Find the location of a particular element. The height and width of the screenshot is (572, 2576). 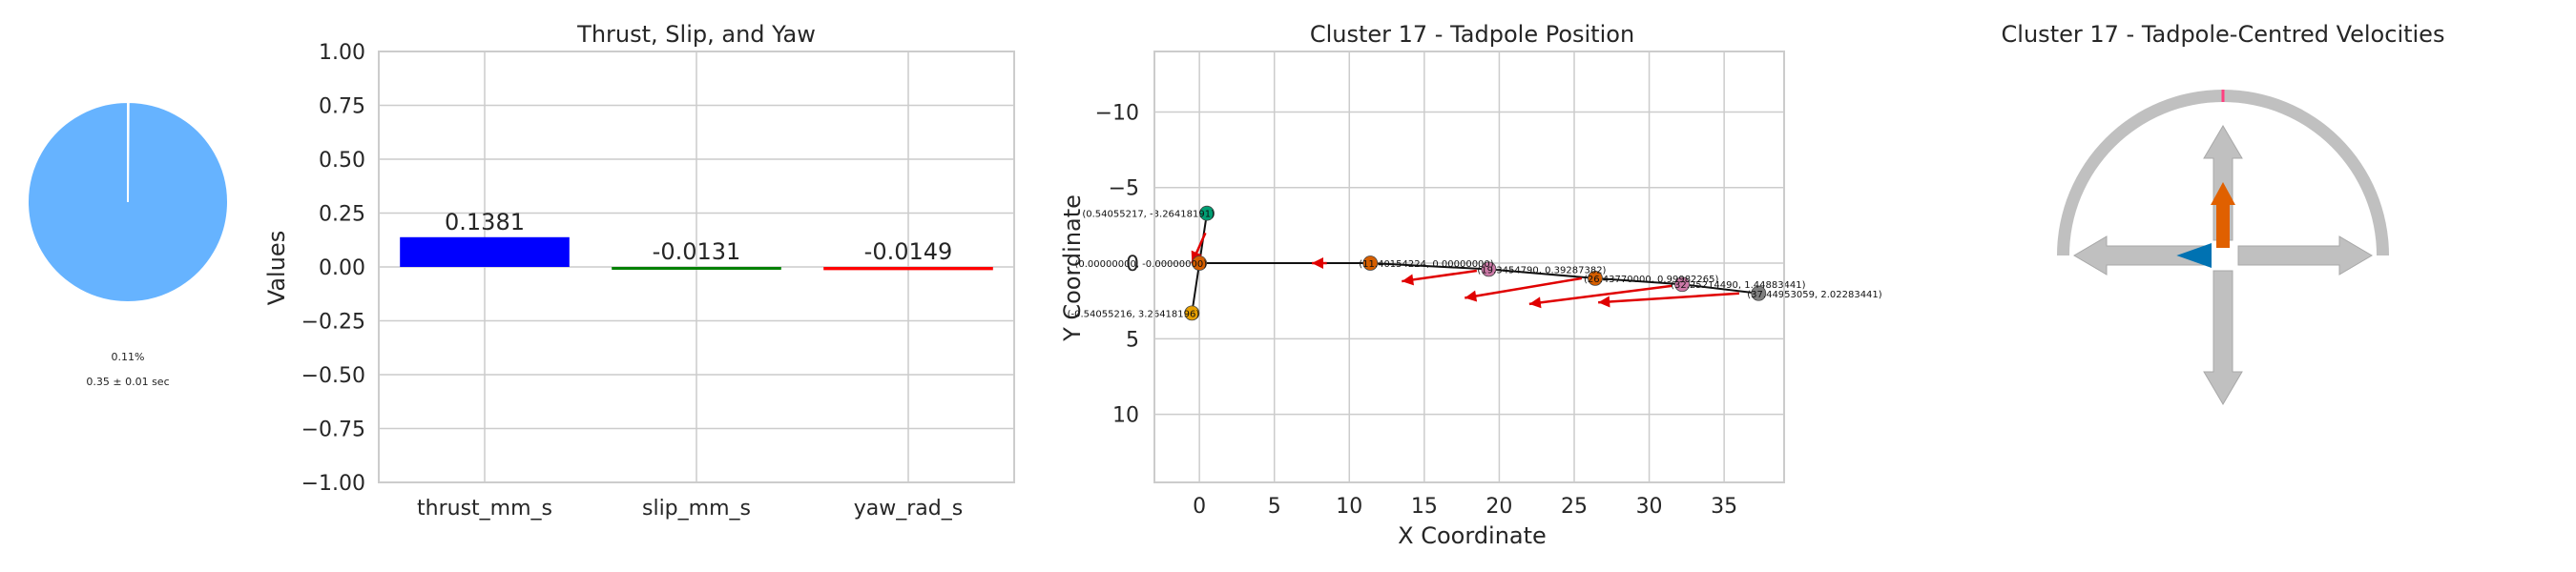

slip-arrow is located at coordinates (2194, 256).